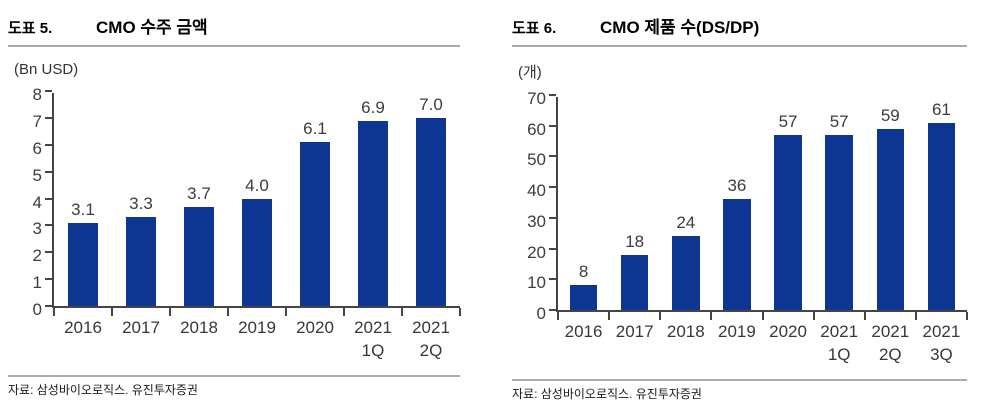 The height and width of the screenshot is (415, 1000). Describe the element at coordinates (534, 206) in the screenshot. I see `y-axis: 0 10 20 30 40 50 60 70` at that location.